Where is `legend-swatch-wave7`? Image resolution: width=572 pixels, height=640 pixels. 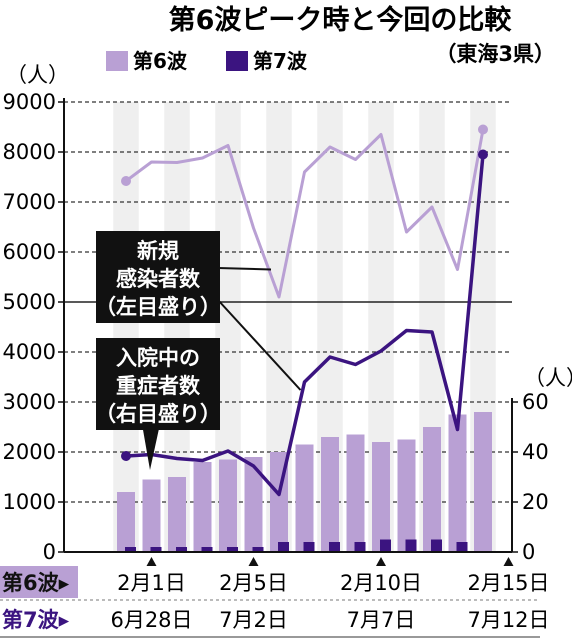
legend-swatch-wave7 is located at coordinates (237, 61).